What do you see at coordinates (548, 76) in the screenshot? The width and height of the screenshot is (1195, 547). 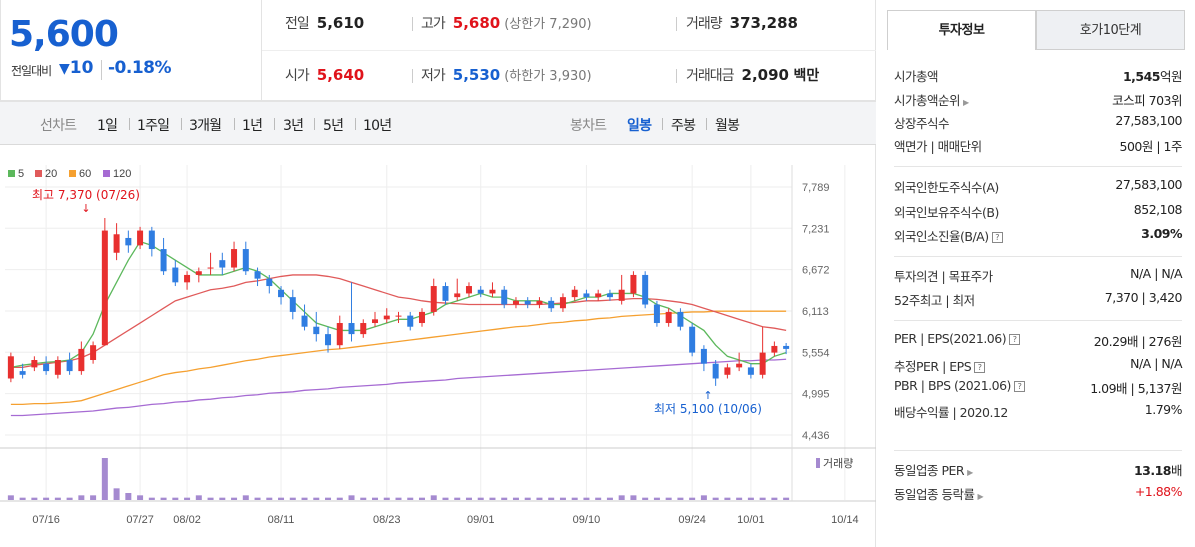 I see `stat-sub: (하한가 3,930)` at bounding box center [548, 76].